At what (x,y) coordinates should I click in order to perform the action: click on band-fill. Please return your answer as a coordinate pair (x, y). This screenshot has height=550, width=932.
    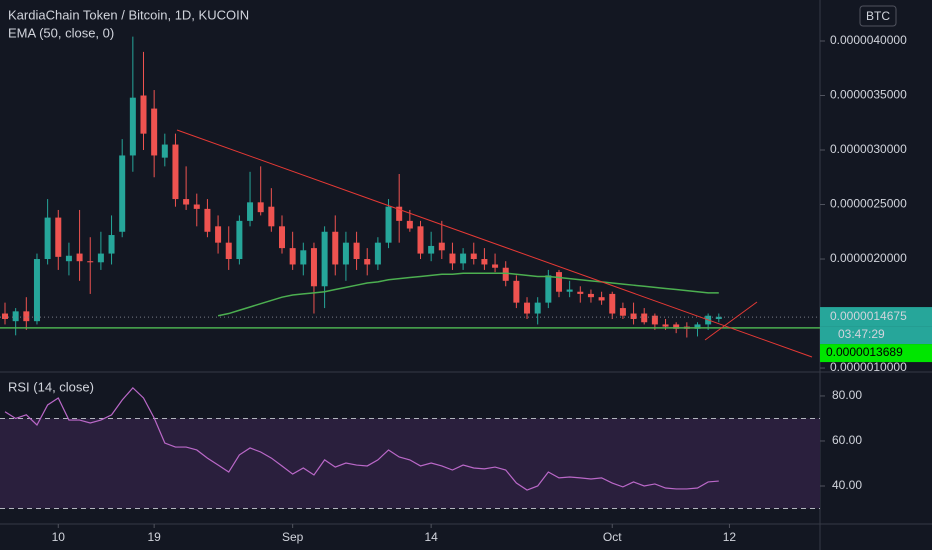
    Looking at the image, I should click on (410, 463).